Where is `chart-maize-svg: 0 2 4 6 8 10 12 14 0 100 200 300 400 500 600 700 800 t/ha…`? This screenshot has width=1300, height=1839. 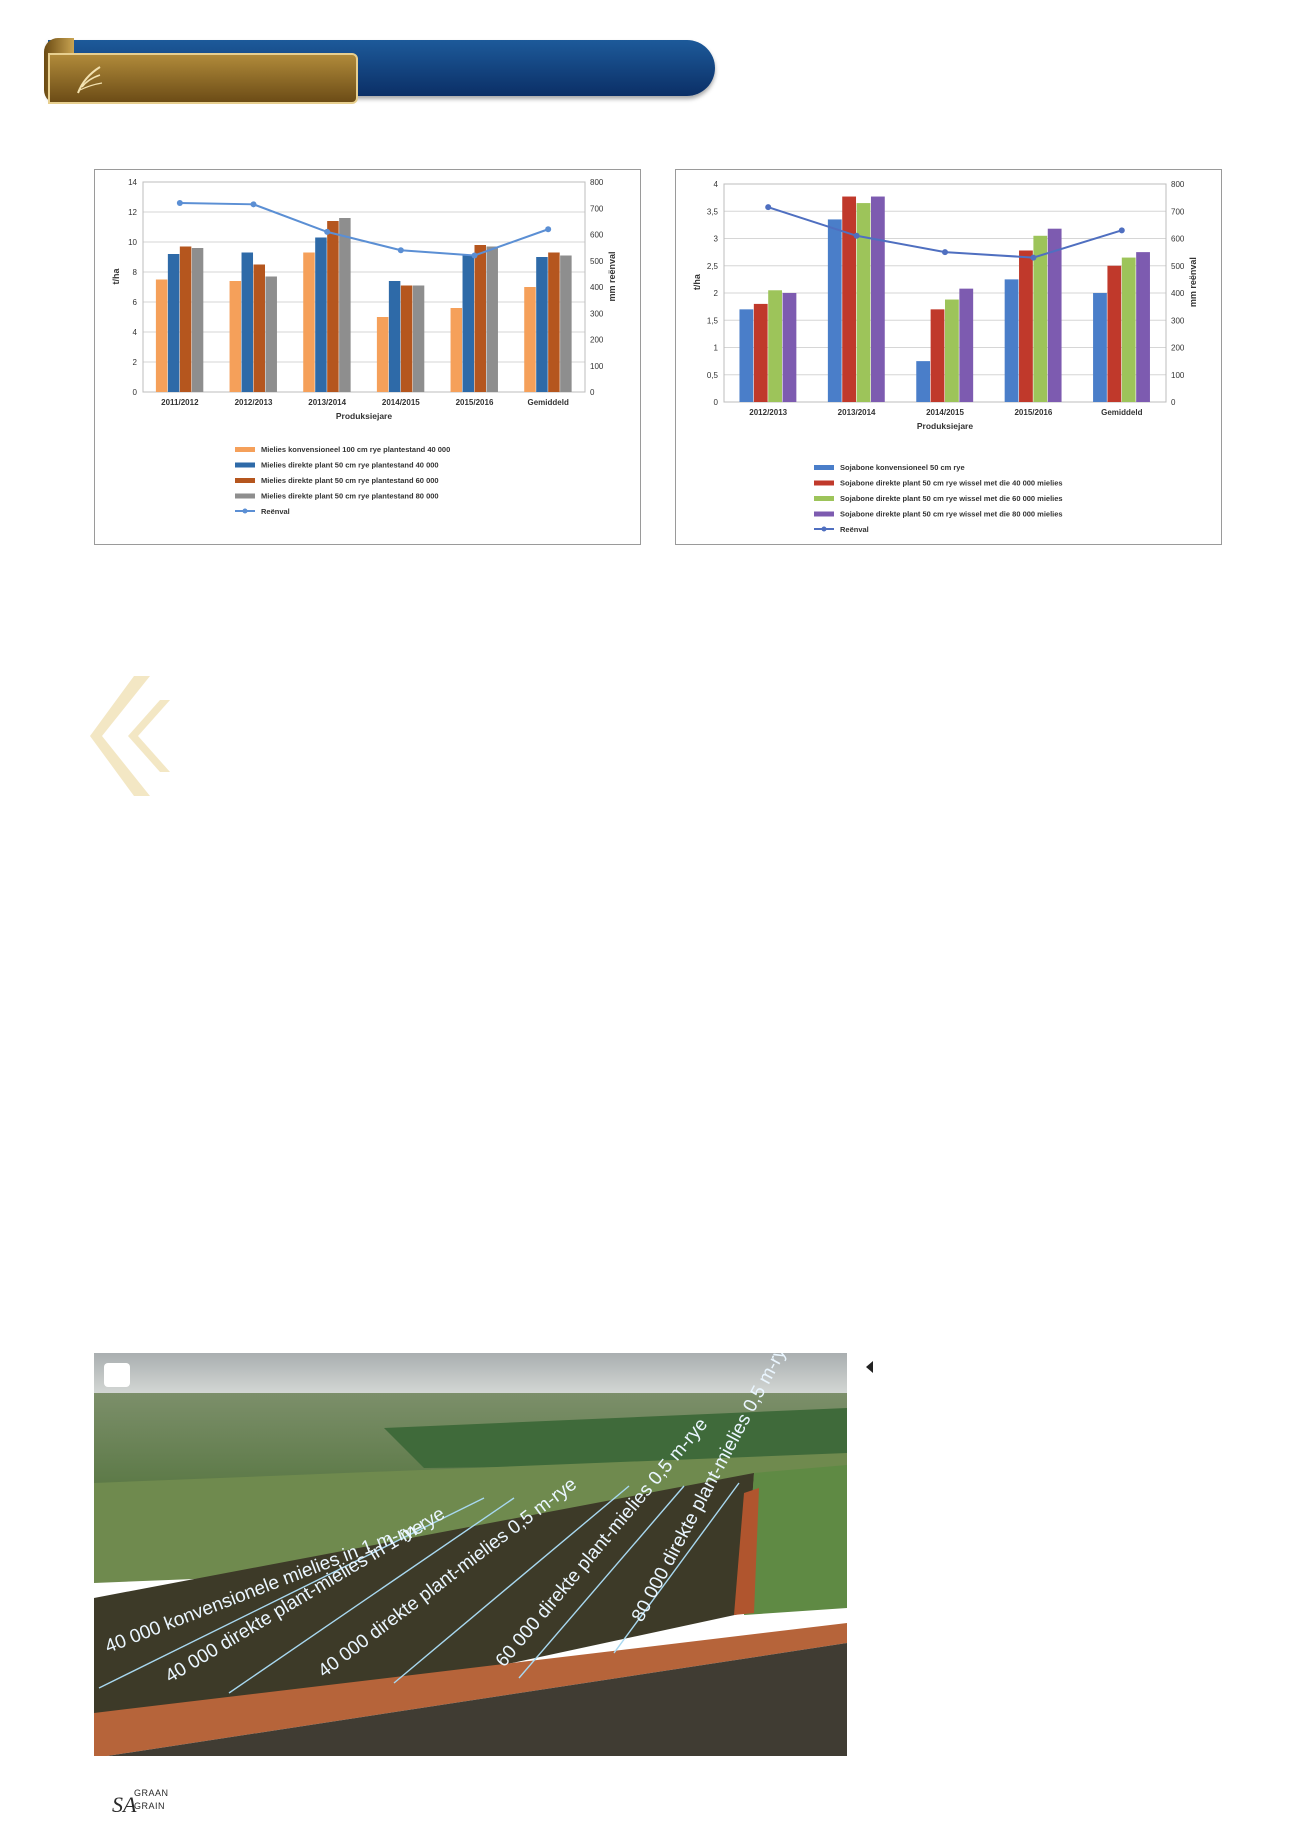 chart-maize-svg: 0 2 4 6 8 10 12 14 0 100 200 300 400 500 600 700 800 t/ha… is located at coordinates (364, 347).